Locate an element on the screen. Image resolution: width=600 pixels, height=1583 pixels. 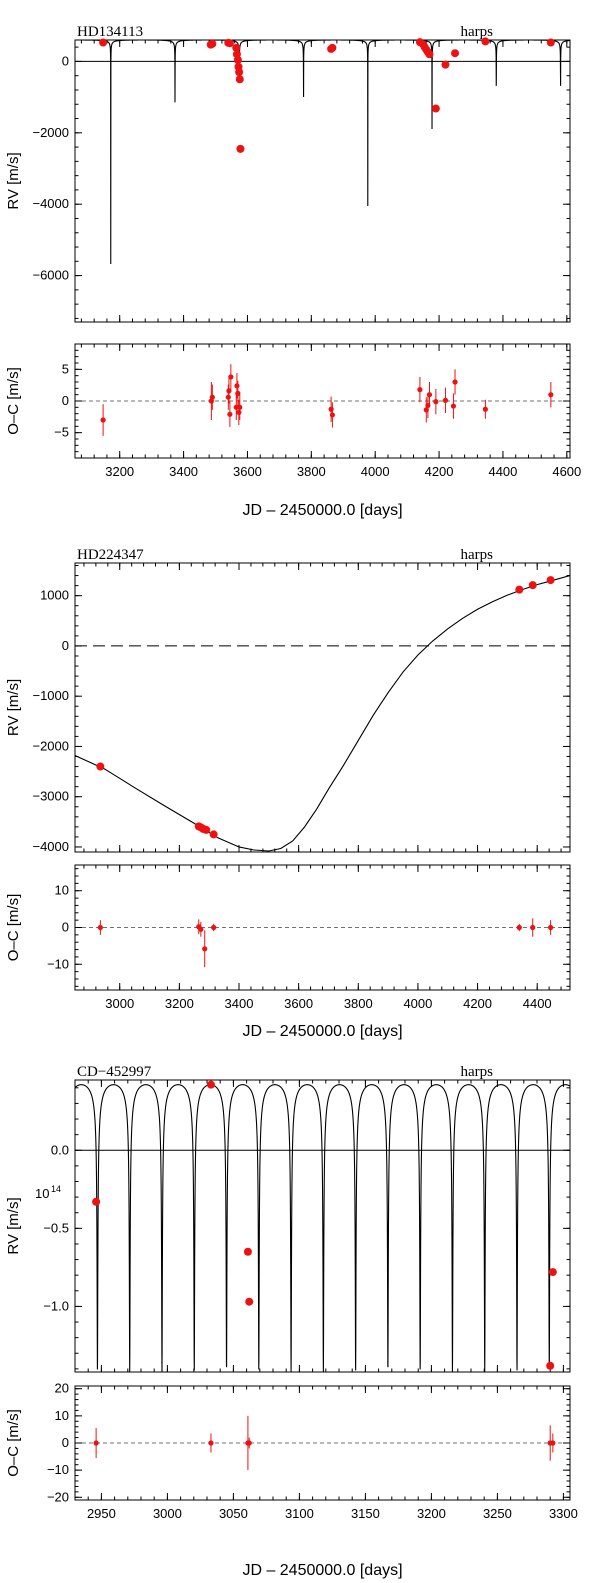
x-tick-label: 3150 is located at coordinates (365, 1513).